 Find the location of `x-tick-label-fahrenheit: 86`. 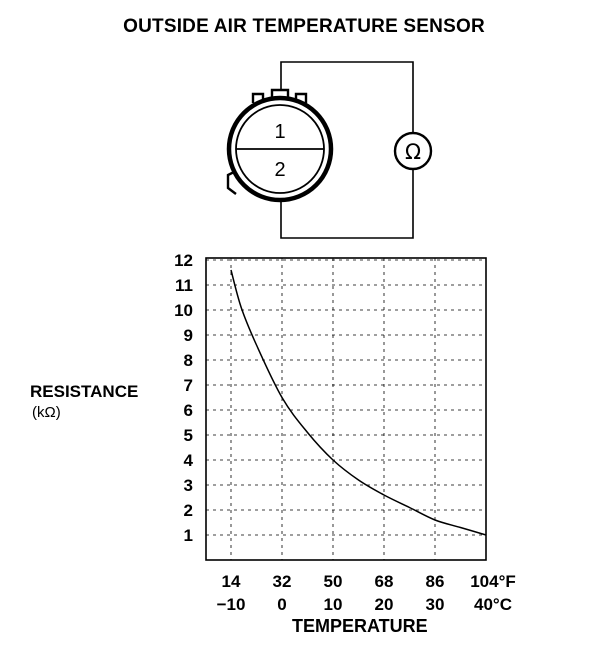

x-tick-label-fahrenheit: 86 is located at coordinates (435, 581).